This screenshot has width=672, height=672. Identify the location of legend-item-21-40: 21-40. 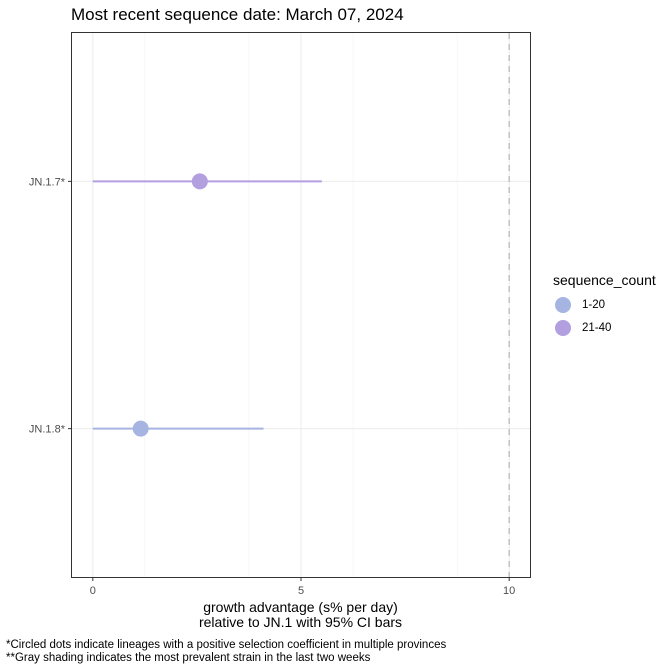
(582, 328).